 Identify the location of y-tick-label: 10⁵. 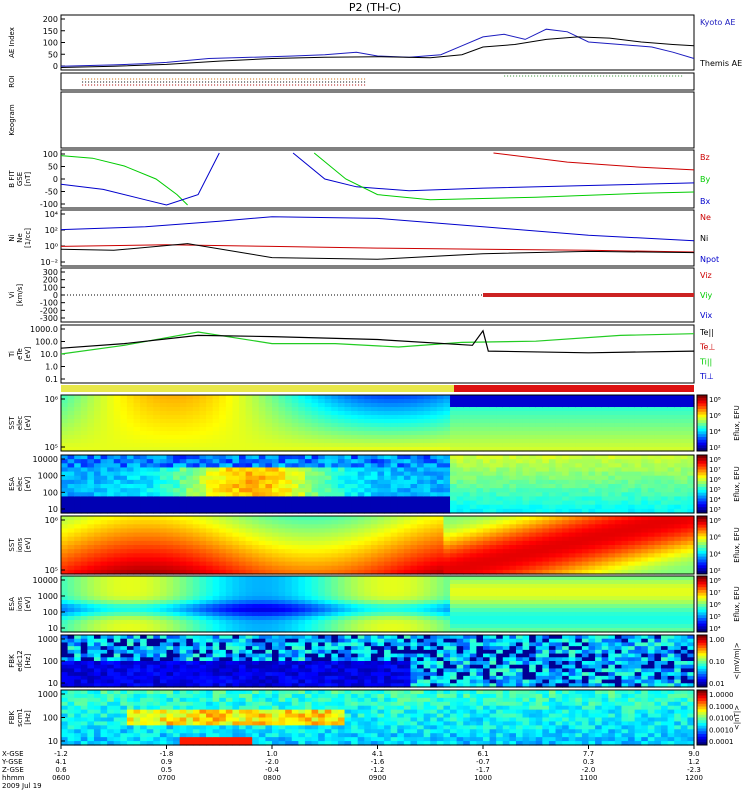
(51, 447).